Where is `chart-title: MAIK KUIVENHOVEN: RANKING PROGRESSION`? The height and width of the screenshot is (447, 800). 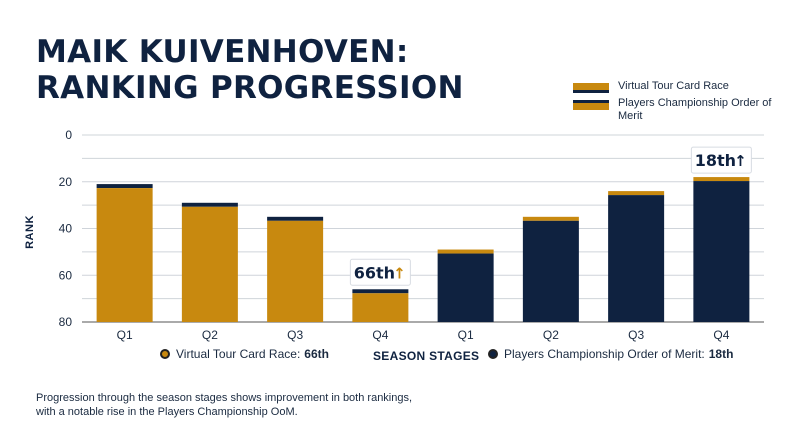
chart-title: MAIK KUIVENHOVEN: RANKING PROGRESSION is located at coordinates (250, 70).